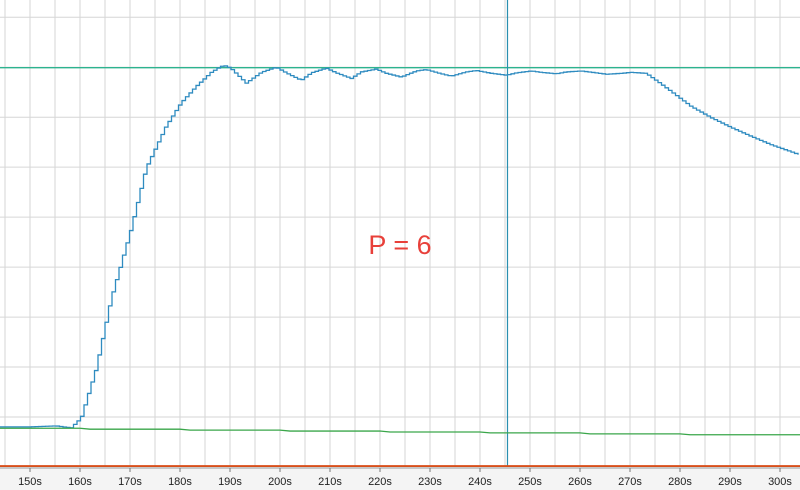 Image resolution: width=800 pixels, height=490 pixels. What do you see at coordinates (280, 482) in the screenshot?
I see `x-tick-label: 200s` at bounding box center [280, 482].